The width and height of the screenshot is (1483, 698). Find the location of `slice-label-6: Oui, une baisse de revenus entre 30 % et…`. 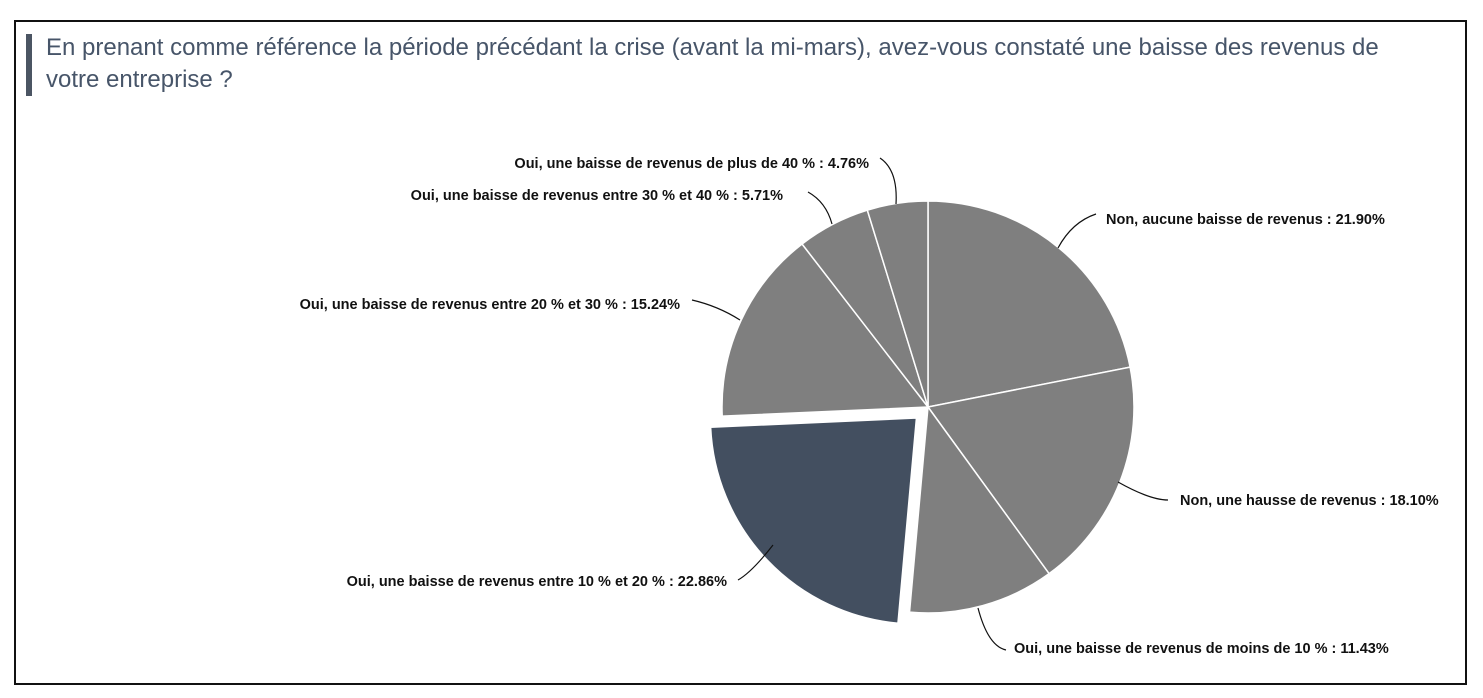

slice-label-6: Oui, une baisse de revenus entre 30 % et… is located at coordinates (597, 196).